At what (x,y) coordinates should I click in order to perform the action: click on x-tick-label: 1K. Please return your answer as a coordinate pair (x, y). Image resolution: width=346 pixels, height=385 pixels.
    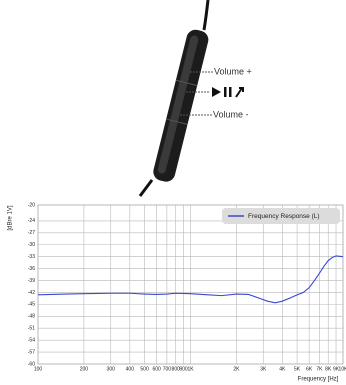
    Looking at the image, I should click on (190, 369).